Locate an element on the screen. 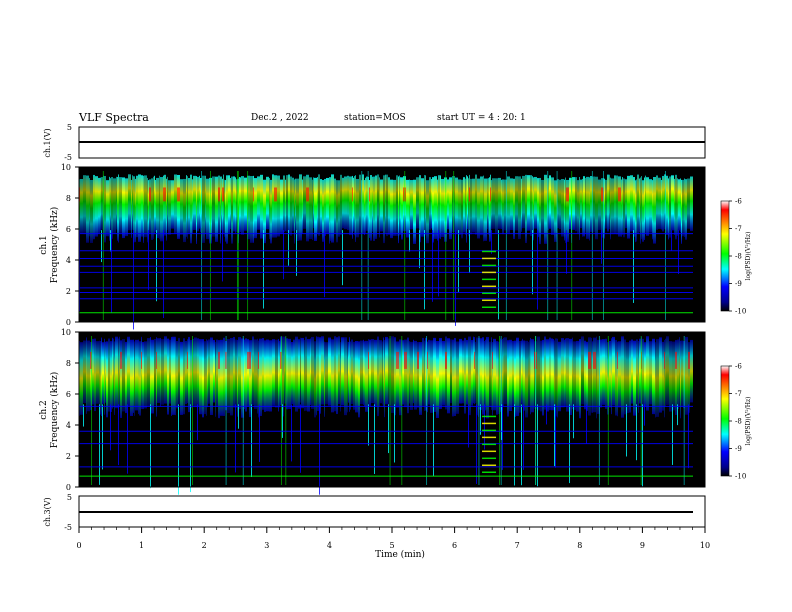 This screenshot has height=612, width=792. time-axis: 0 1 2 3 4 5 6 7 8 9 10 is located at coordinates (393, 538).